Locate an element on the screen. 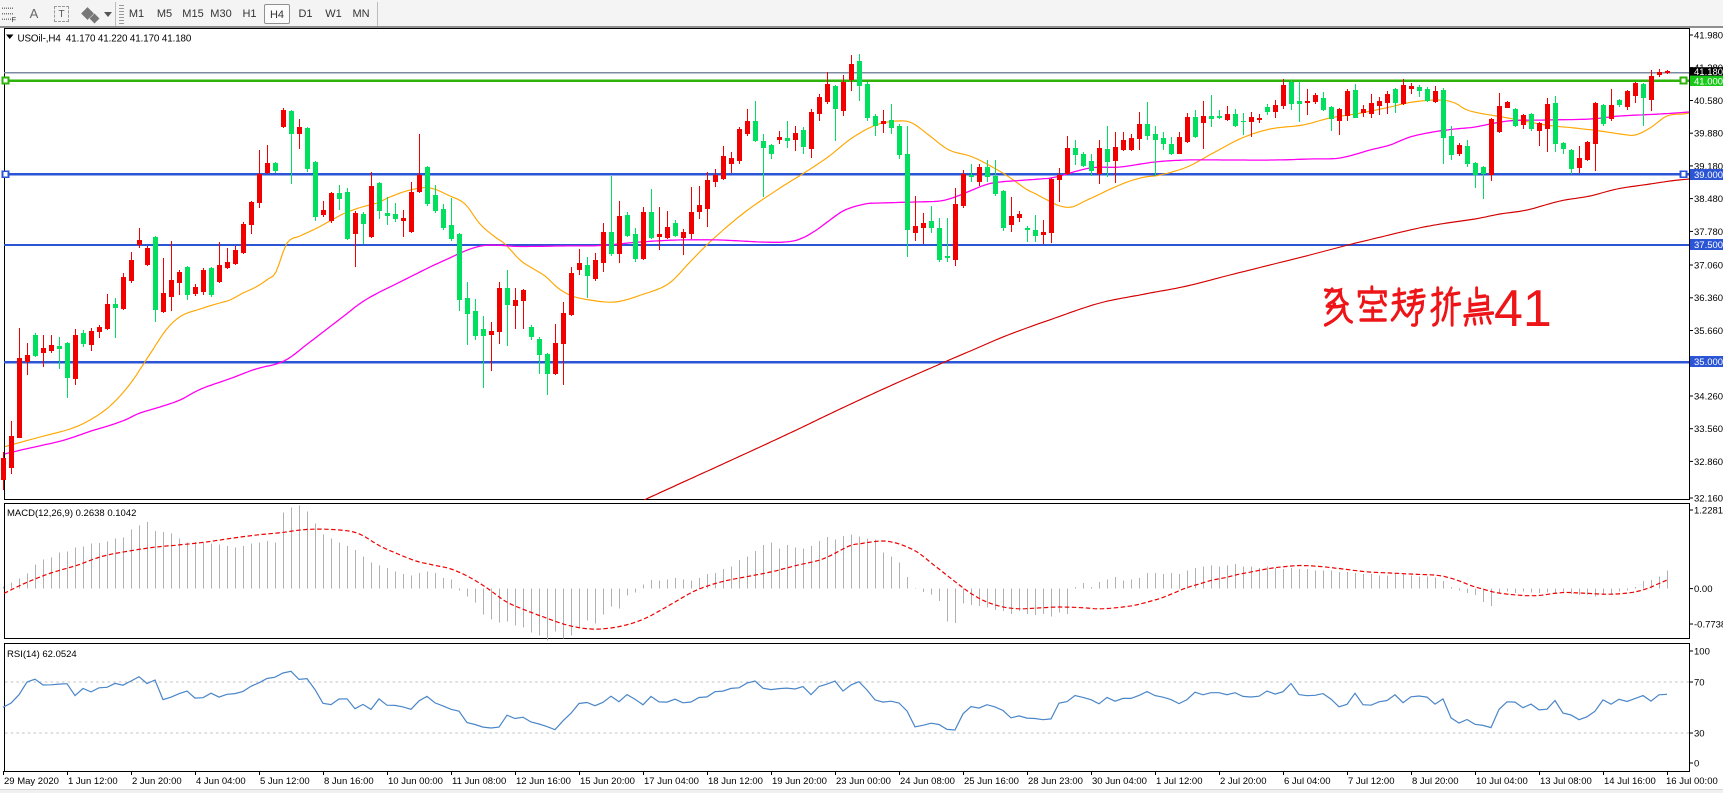 This screenshot has height=793, width=1723. svg-text: 24 Jun 08:00 is located at coordinates (927, 781).